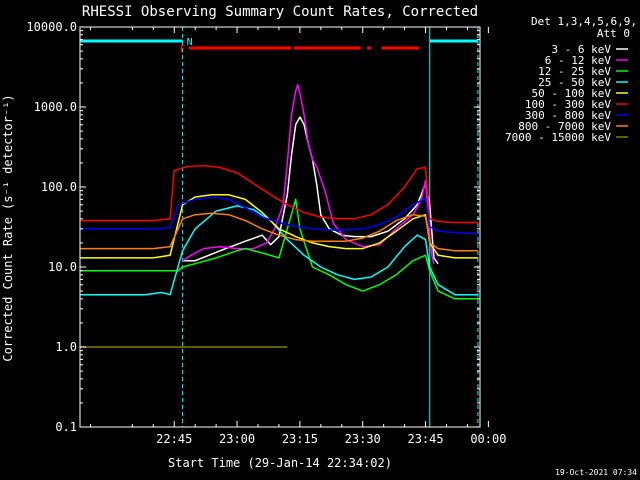 This screenshot has height=480, width=640. Describe the element at coordinates (280, 463) in the screenshot. I see `x-axis-label: Start Time (29-Jan-14 22:34:02)` at that location.